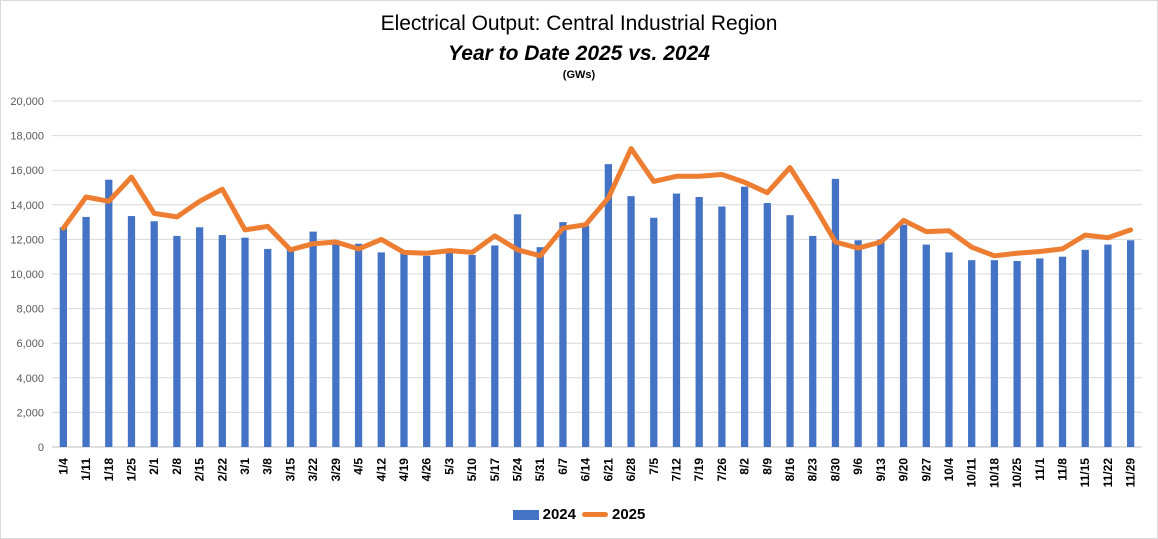 This screenshot has height=539, width=1158. What do you see at coordinates (699, 470) in the screenshot?
I see `x-tick-label: 7/19` at bounding box center [699, 470].